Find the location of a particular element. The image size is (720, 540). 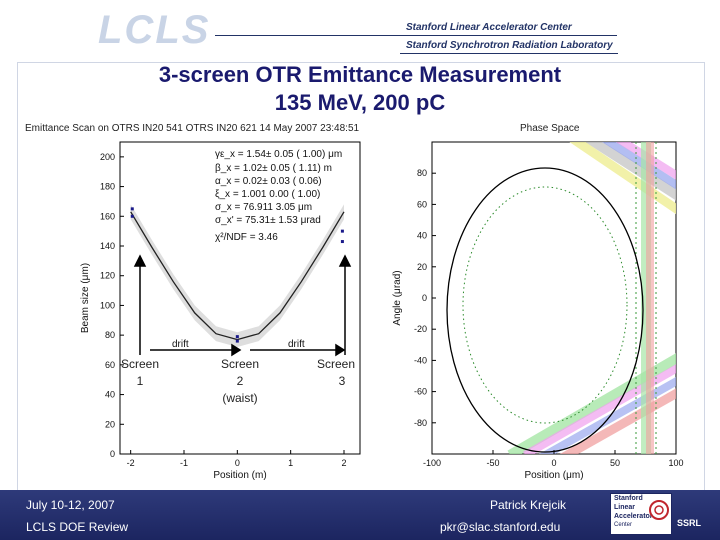

screen-2-label: Screen is located at coordinates (240, 364).